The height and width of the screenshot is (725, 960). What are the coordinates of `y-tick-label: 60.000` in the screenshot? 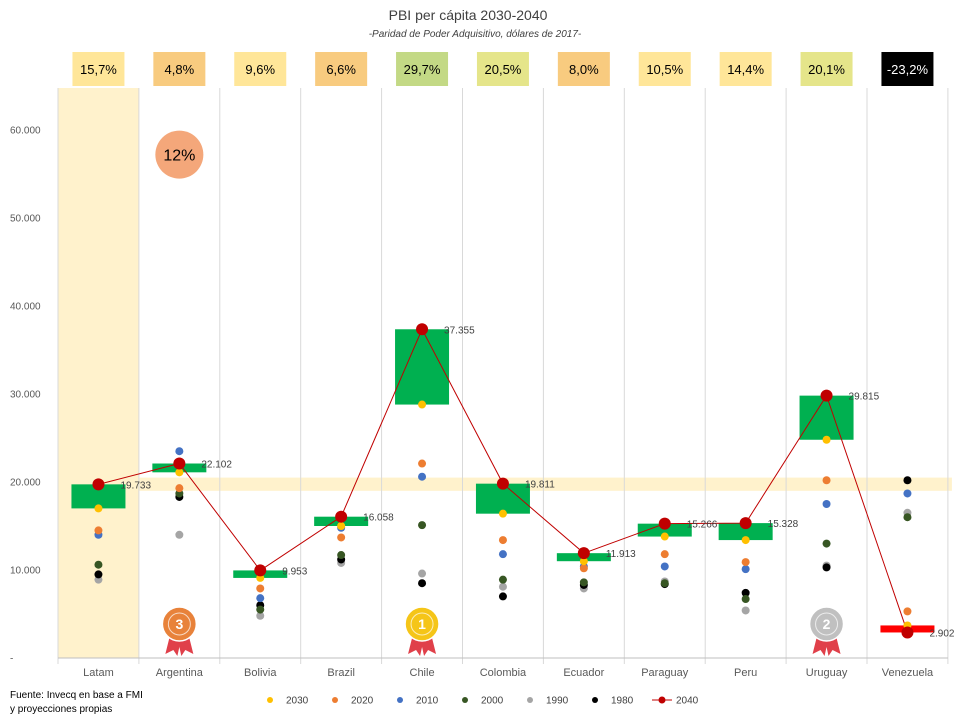 It's located at (25, 131).